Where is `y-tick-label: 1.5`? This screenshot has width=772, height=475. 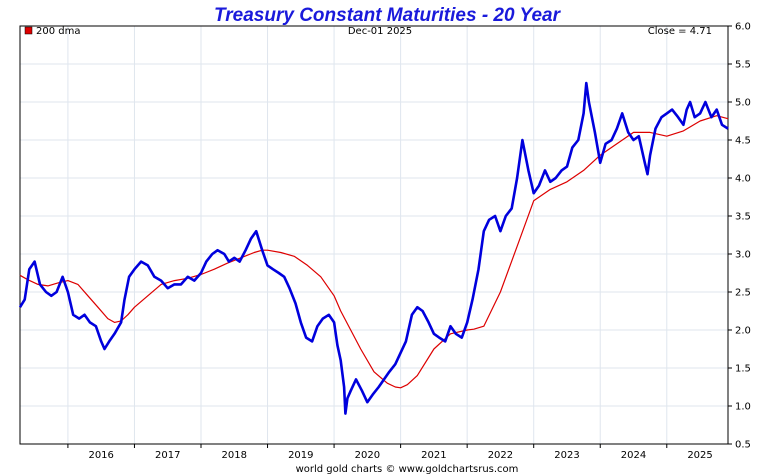
y-tick-label: 1.5 is located at coordinates (743, 369).